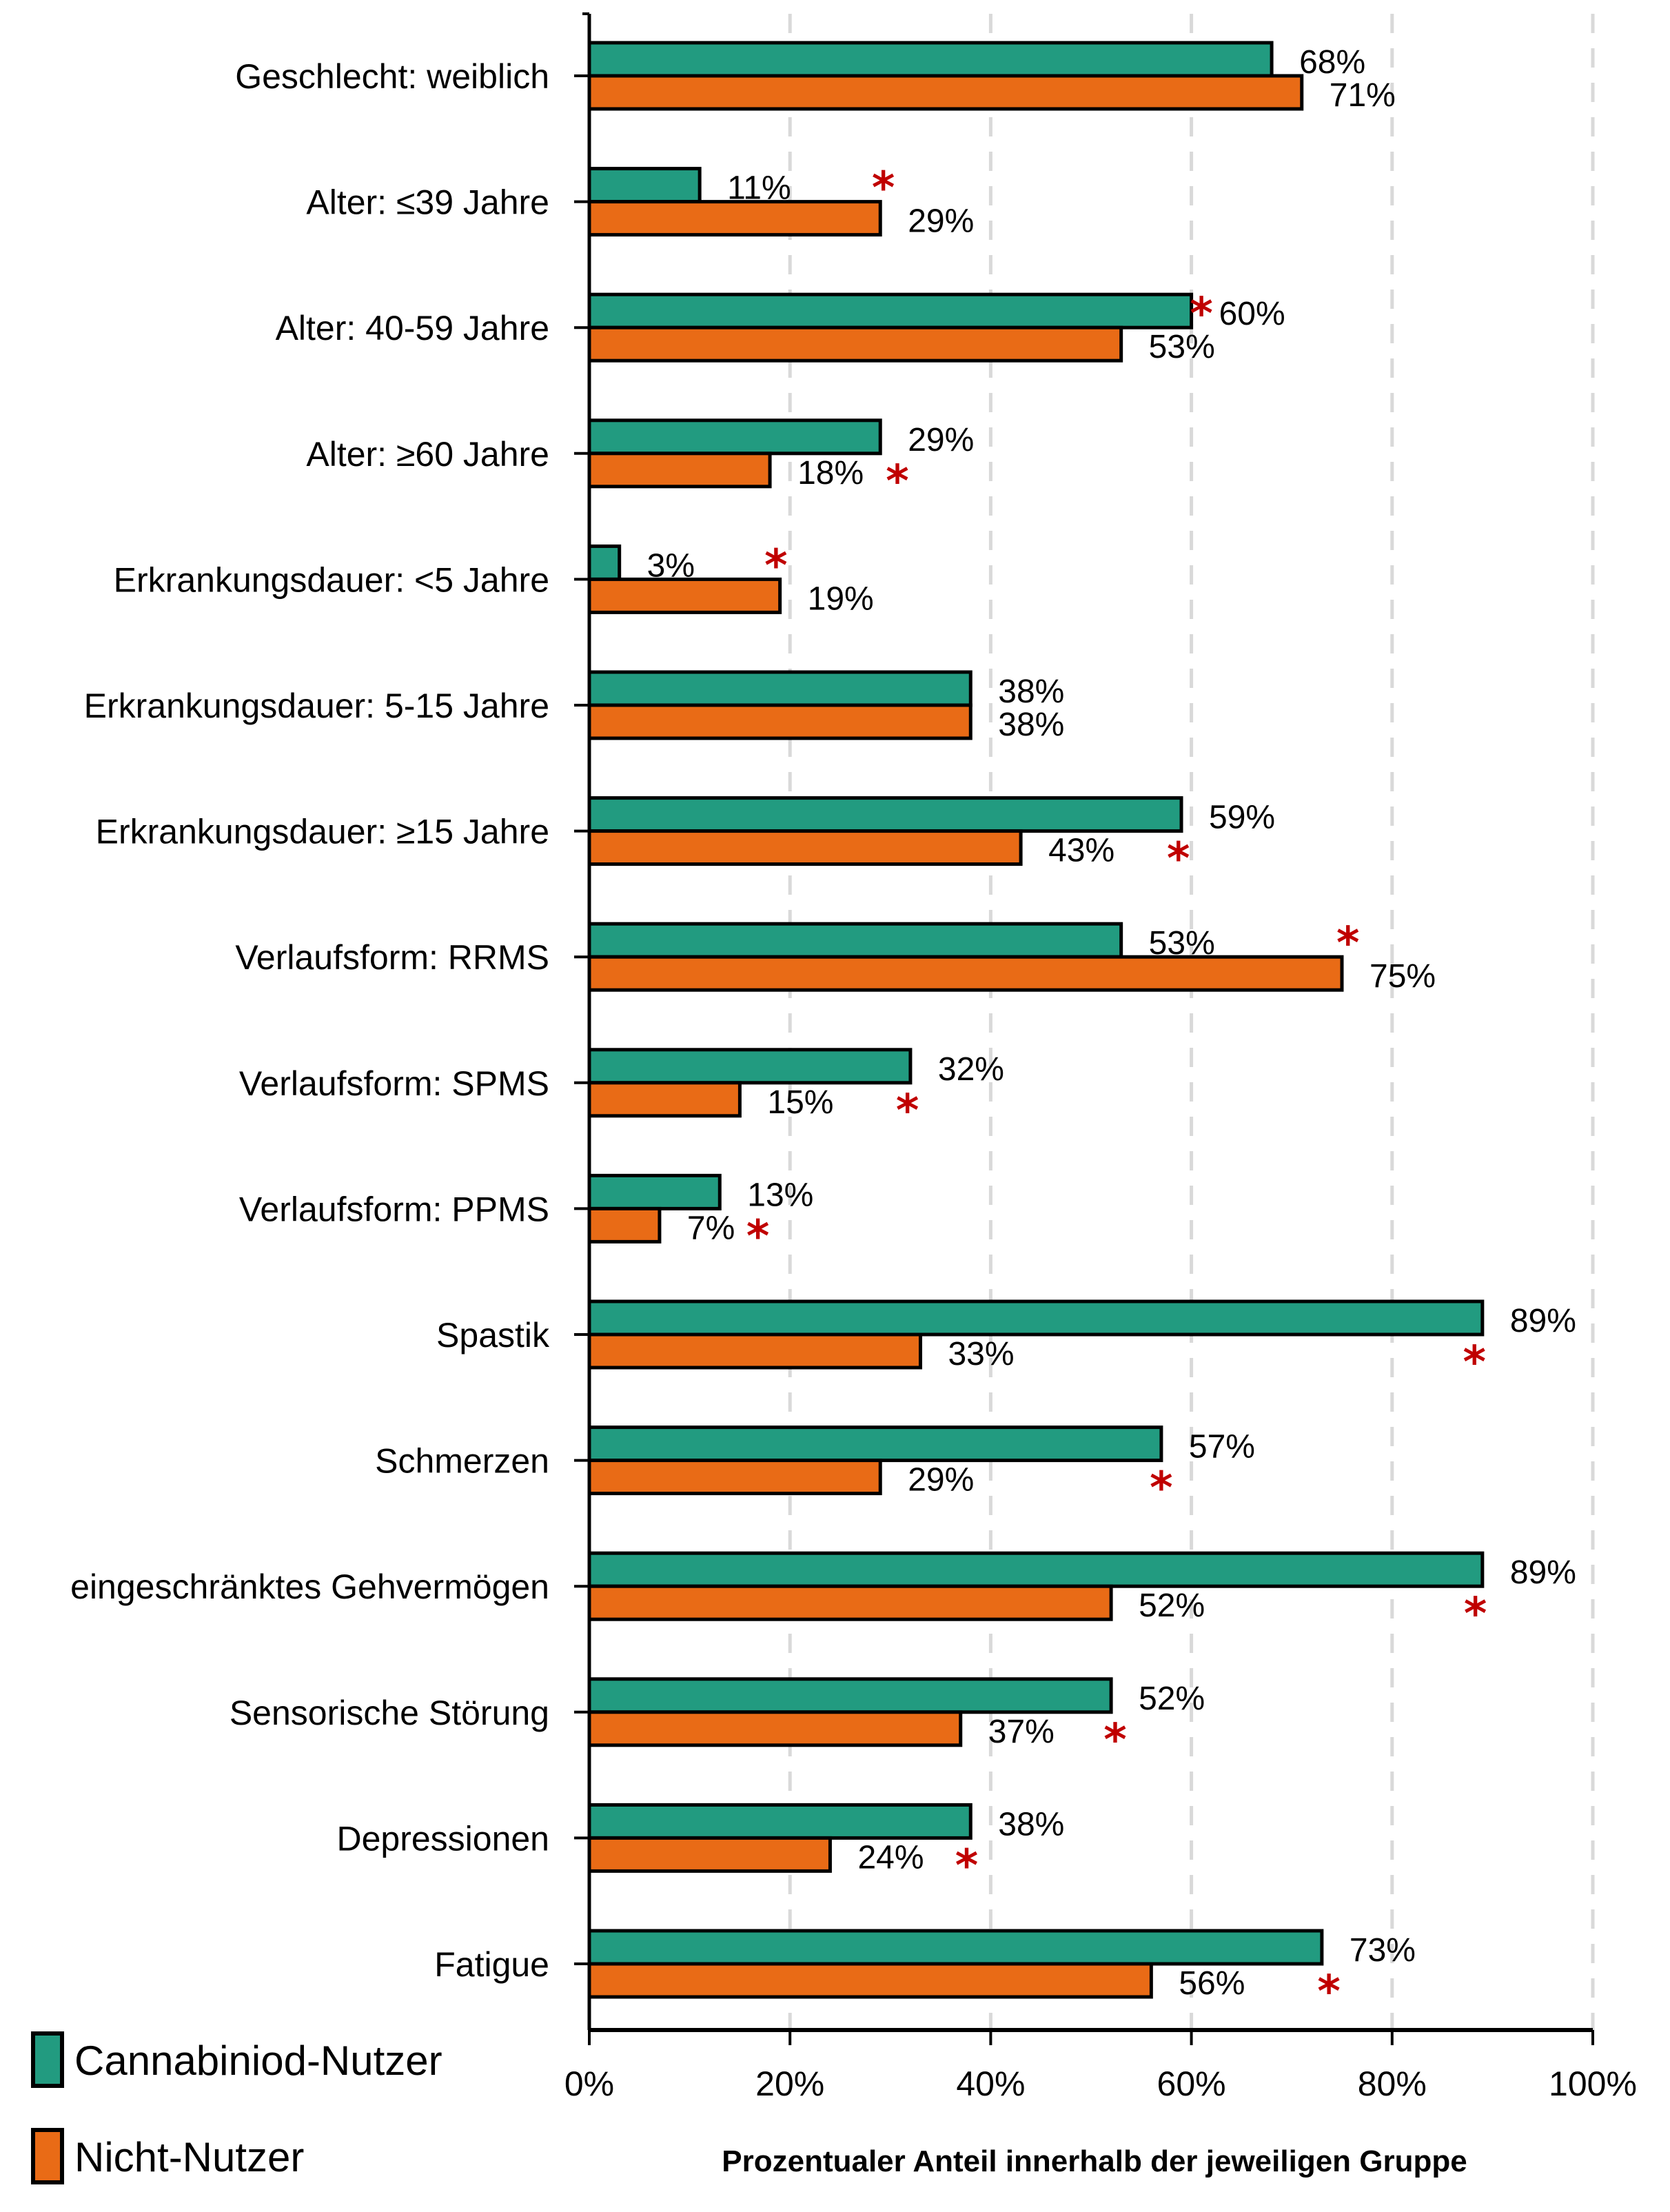  What do you see at coordinates (830, 473) in the screenshot?
I see `value-label-non-users: 18%` at bounding box center [830, 473].